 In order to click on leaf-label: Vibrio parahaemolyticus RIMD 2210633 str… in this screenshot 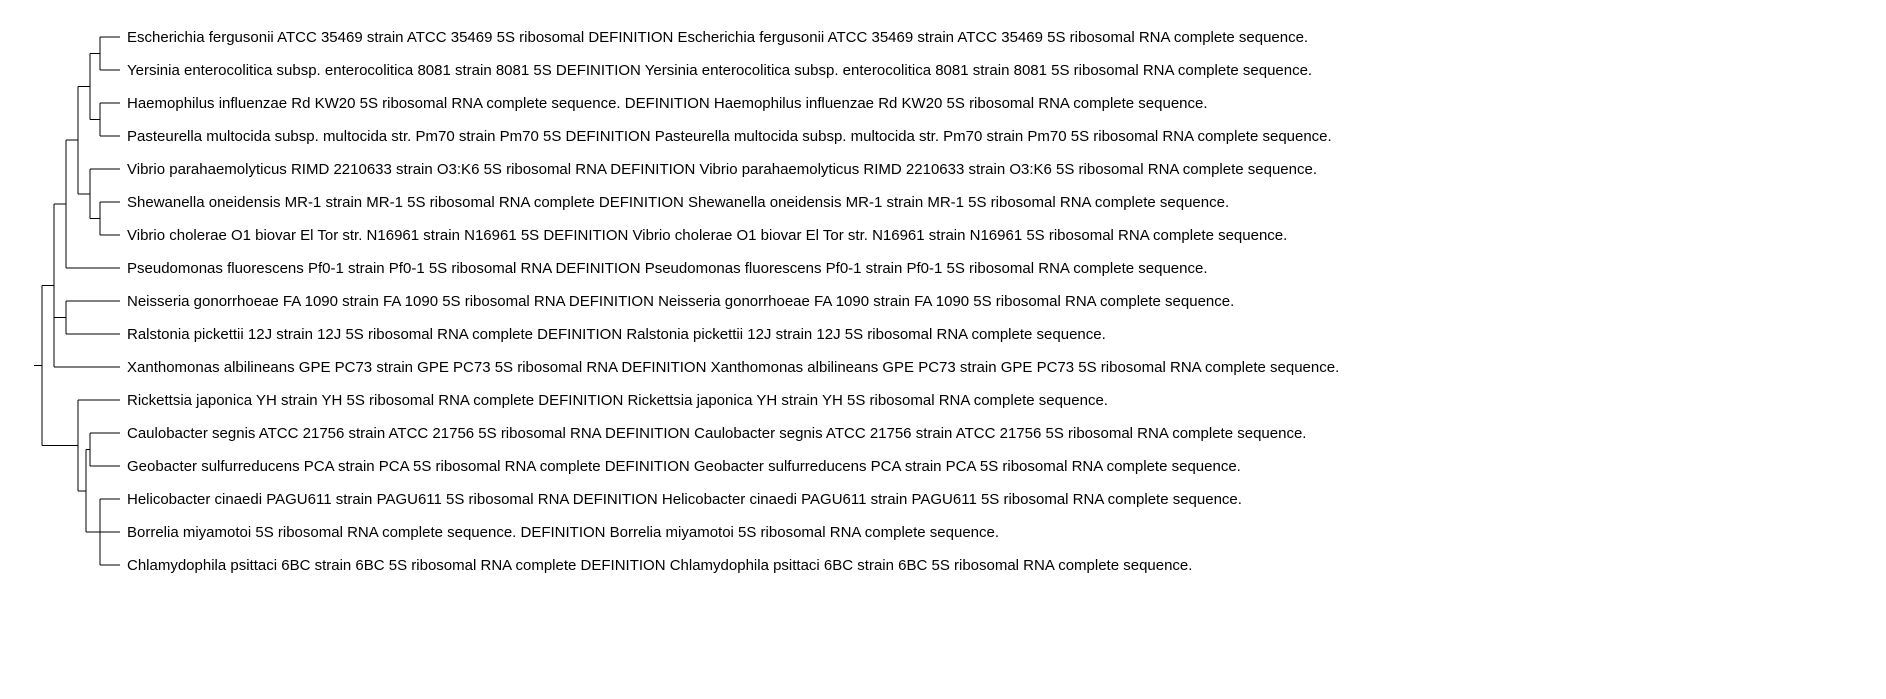, I will do `click(722, 169)`.